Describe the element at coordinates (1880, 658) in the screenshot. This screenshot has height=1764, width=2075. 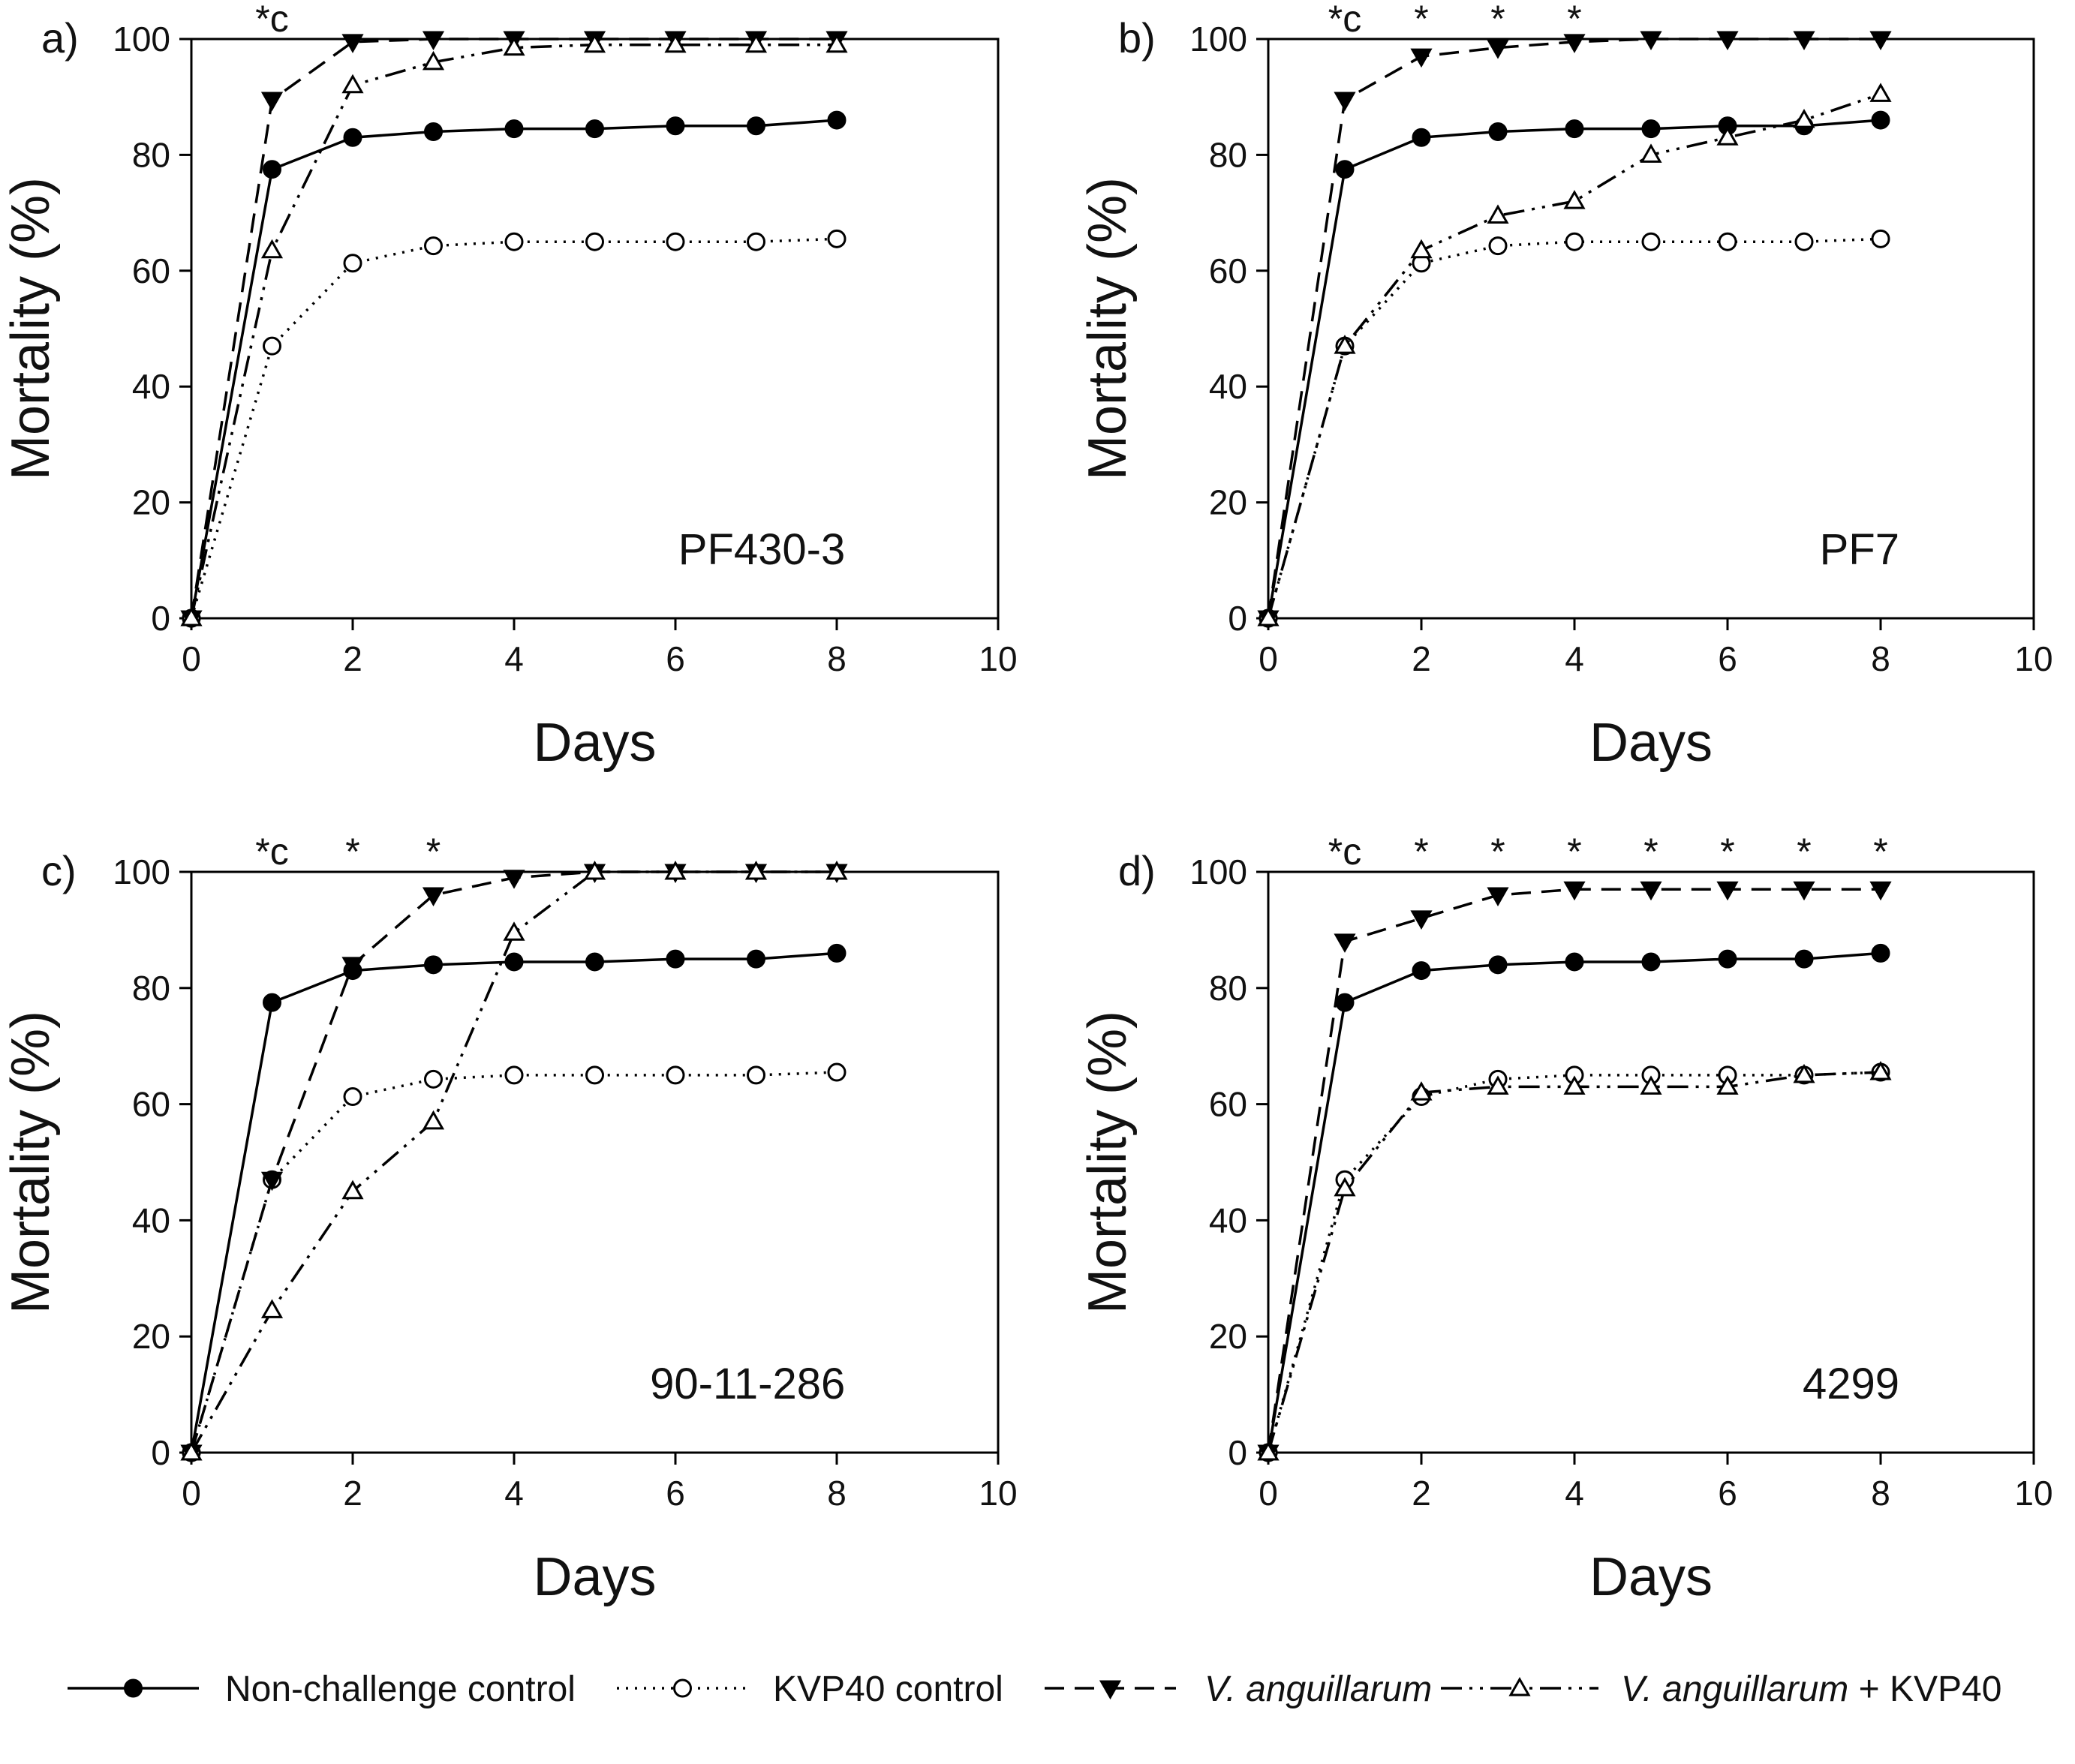
I see `x-tick-label: 8` at that location.